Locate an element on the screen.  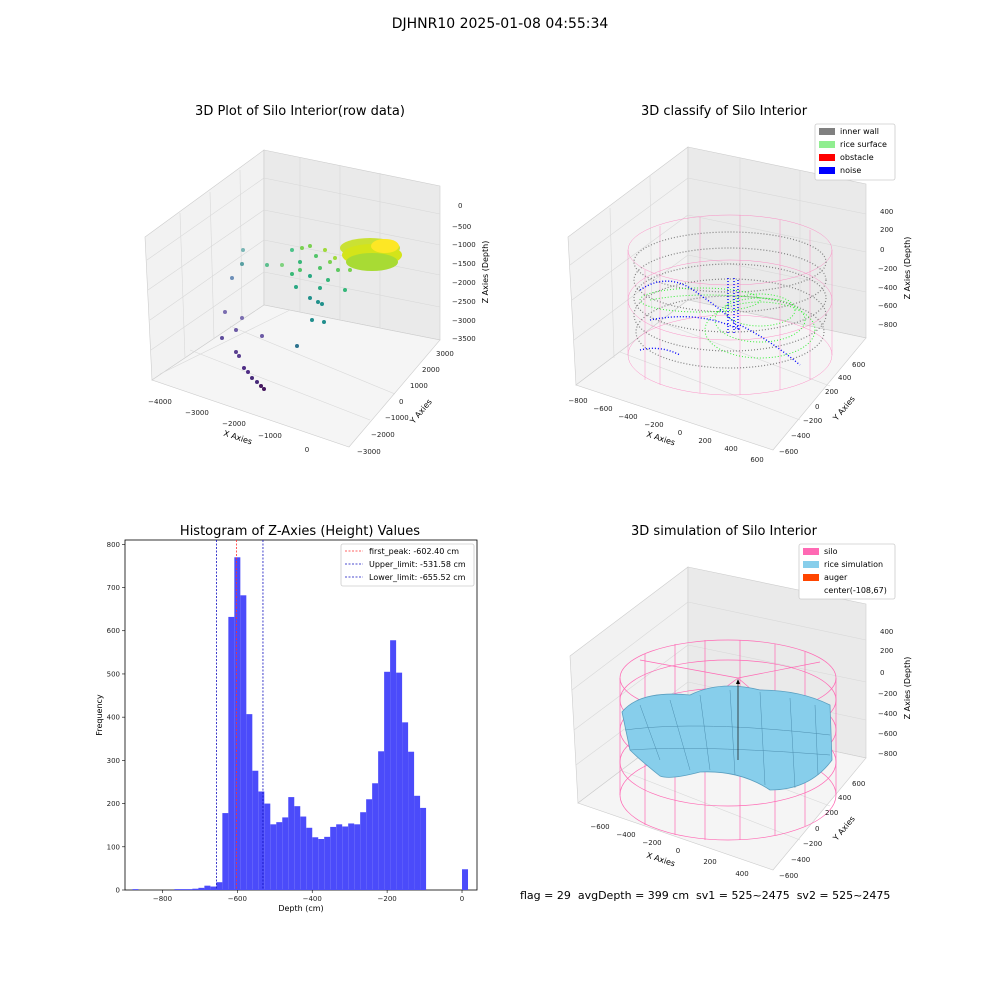
legend-swatch-noise is located at coordinates (827, 170).